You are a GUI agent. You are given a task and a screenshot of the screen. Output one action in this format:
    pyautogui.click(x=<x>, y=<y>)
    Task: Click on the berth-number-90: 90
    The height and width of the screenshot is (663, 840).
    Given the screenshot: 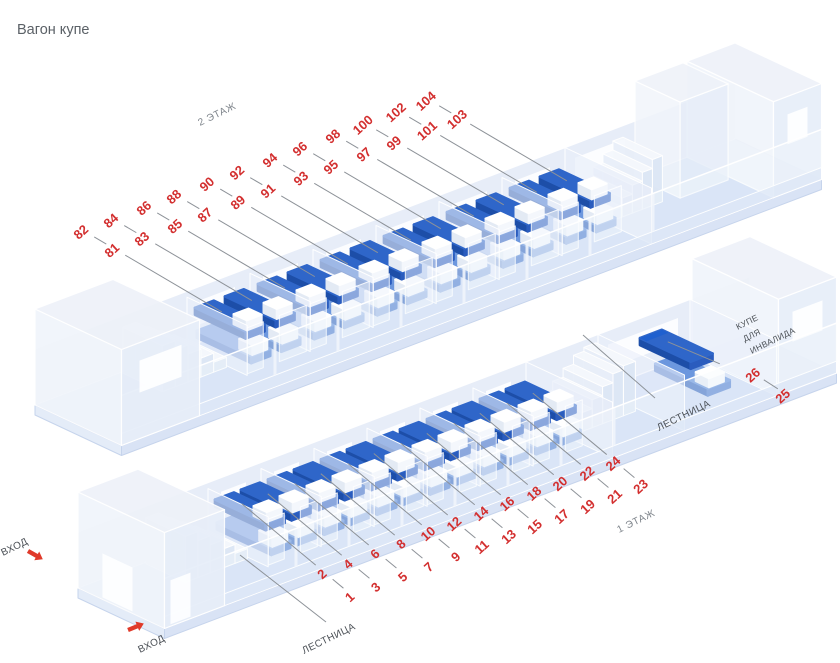 What is the action you would take?
    pyautogui.click(x=206, y=184)
    